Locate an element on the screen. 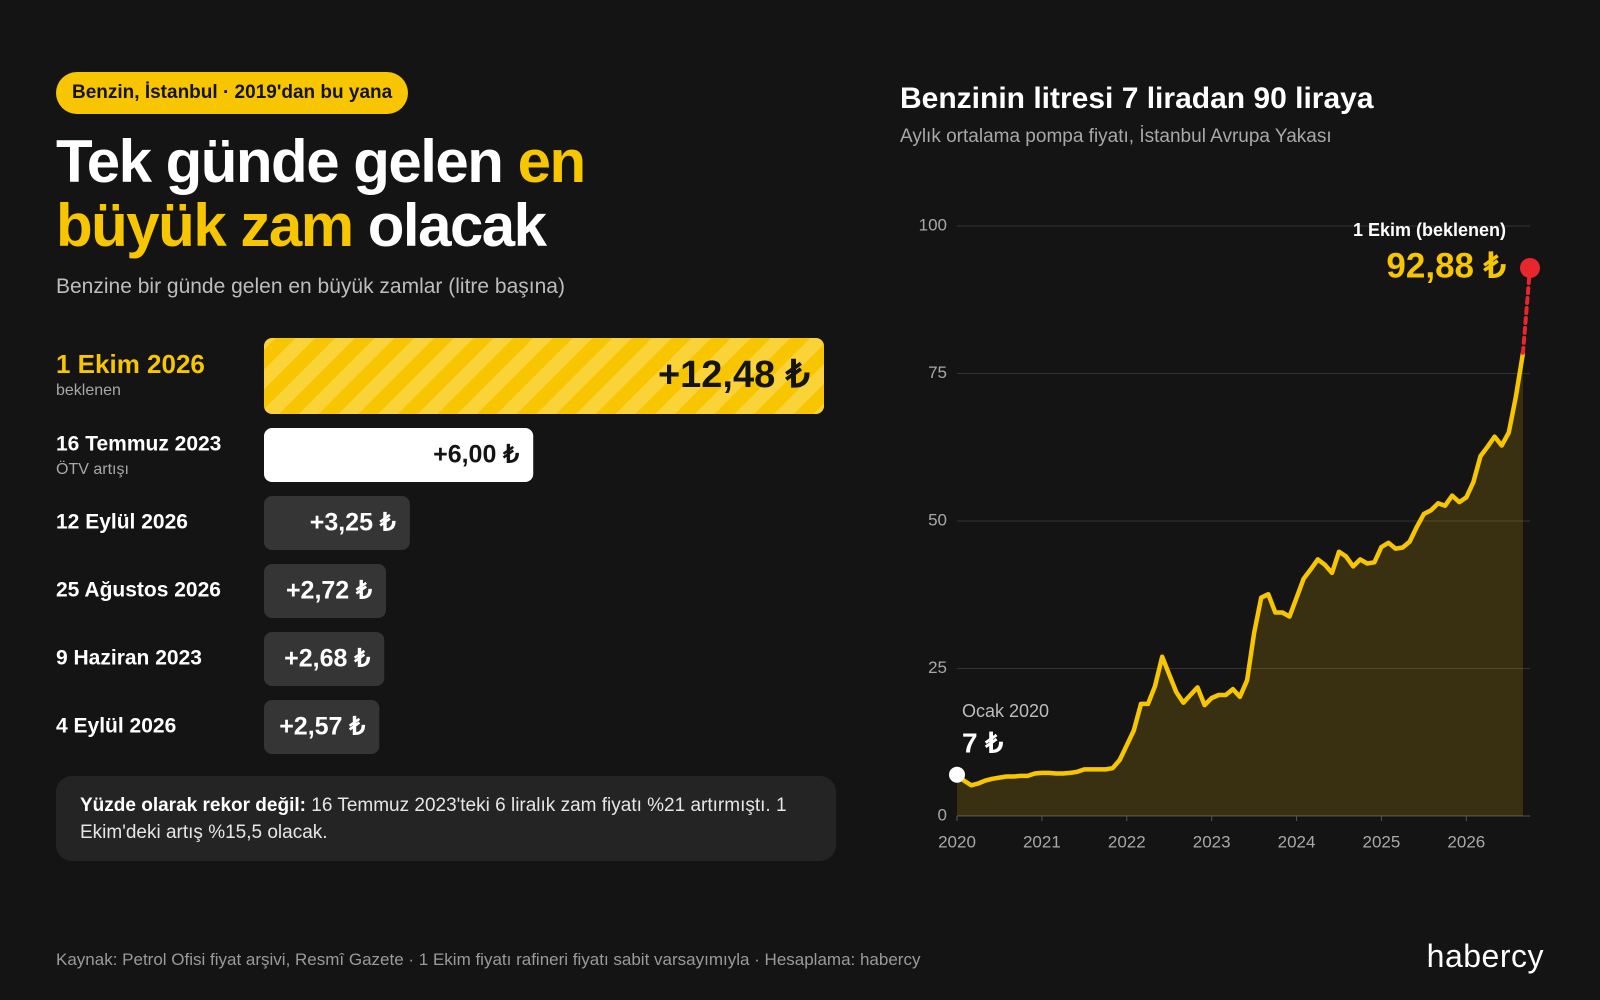 The height and width of the screenshot is (1000, 1600). category-sublabel: beklenen is located at coordinates (88, 390).